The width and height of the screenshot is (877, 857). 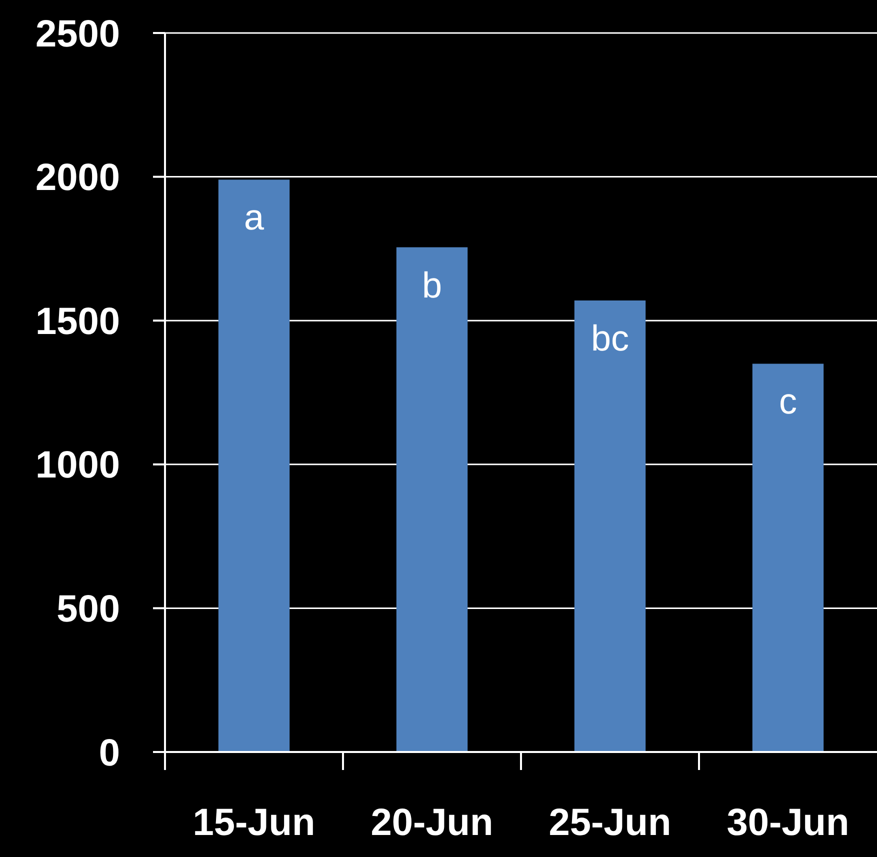 What do you see at coordinates (610, 337) in the screenshot?
I see `annotation: bc` at bounding box center [610, 337].